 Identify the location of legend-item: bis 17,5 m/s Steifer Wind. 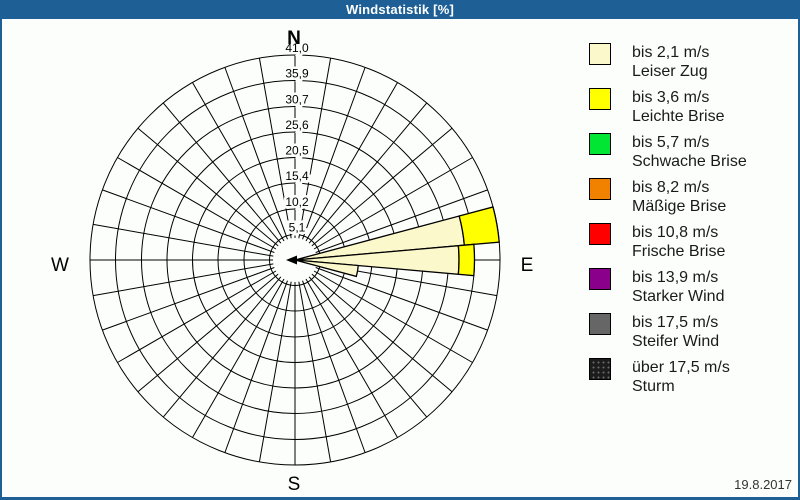
(668, 332).